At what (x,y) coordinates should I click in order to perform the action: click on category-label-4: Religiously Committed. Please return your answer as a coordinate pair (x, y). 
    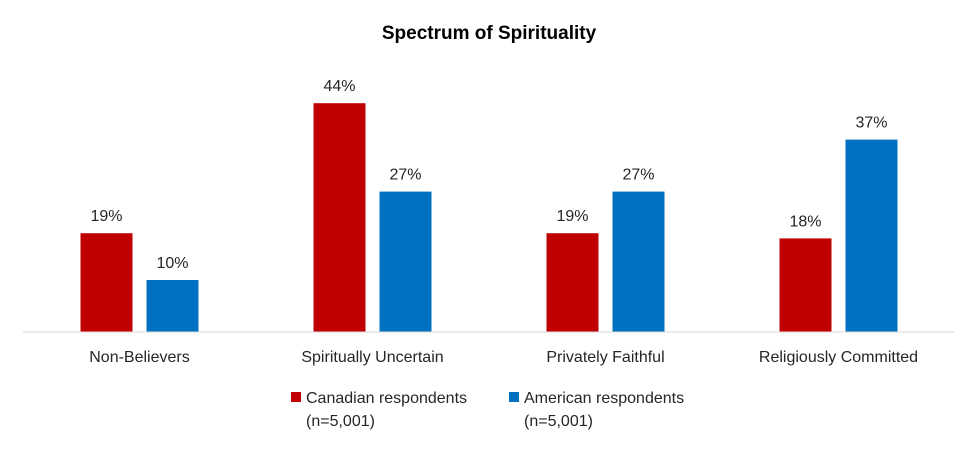
    Looking at the image, I should click on (838, 357).